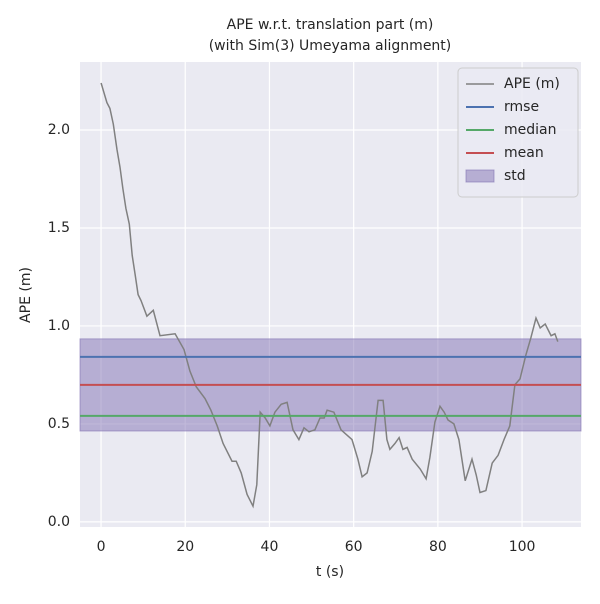  What do you see at coordinates (532, 84) in the screenshot?
I see `legend-label: APE (m)` at bounding box center [532, 84].